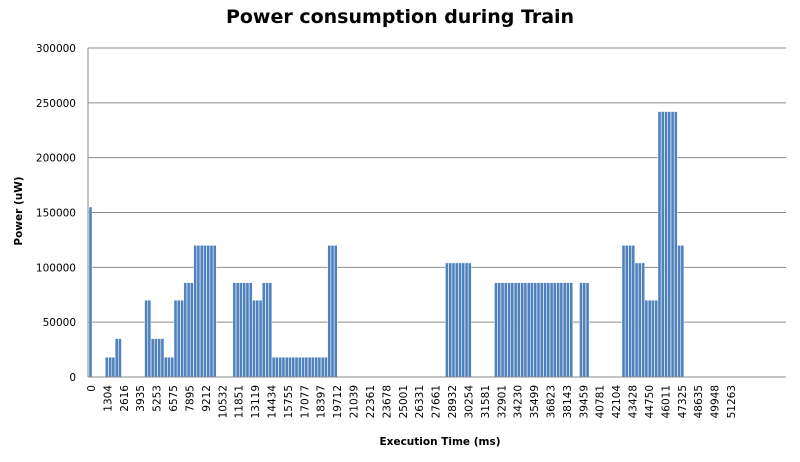  I want to click on y-tick-label: 300000, so click(56, 49).